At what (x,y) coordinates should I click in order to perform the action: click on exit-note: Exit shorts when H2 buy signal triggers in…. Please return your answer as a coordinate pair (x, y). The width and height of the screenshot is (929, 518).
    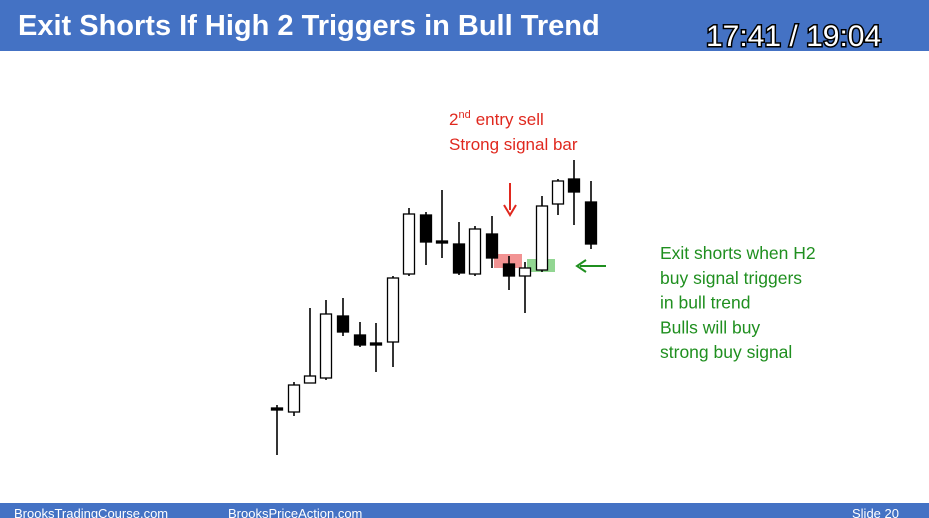
    Looking at the image, I should click on (738, 302).